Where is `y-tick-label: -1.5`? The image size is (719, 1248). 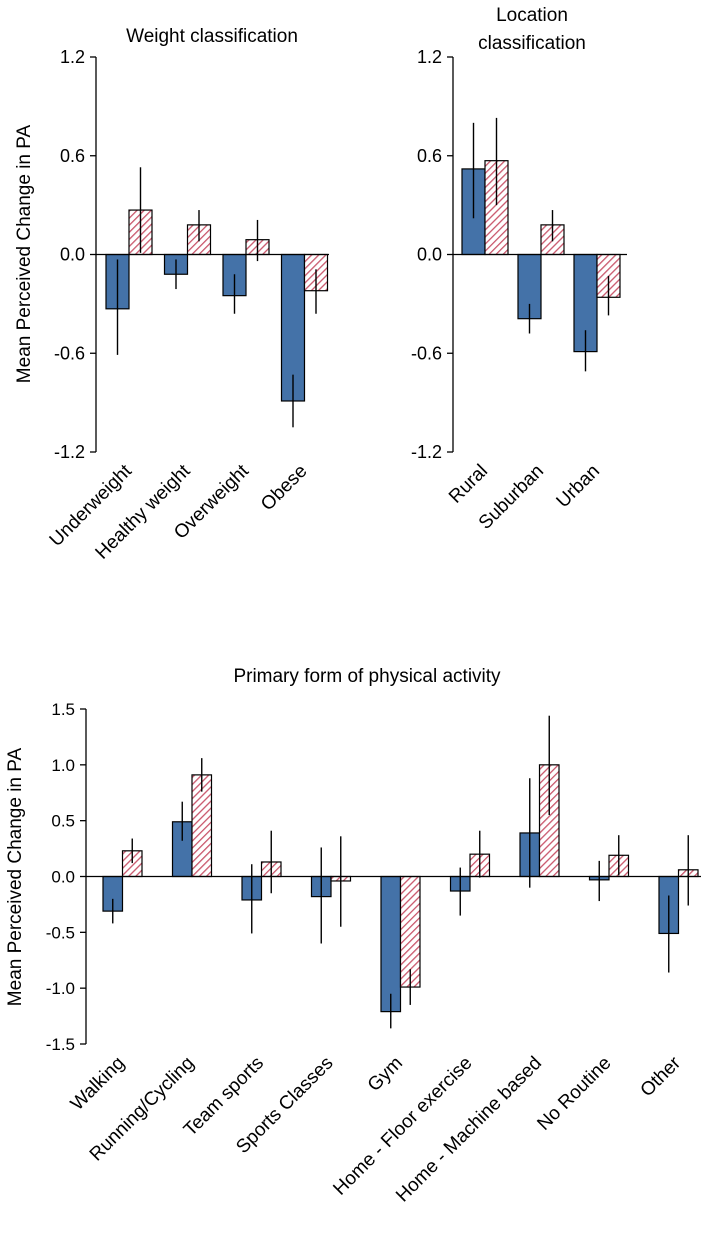
y-tick-label: -1.5 is located at coordinates (60, 1044).